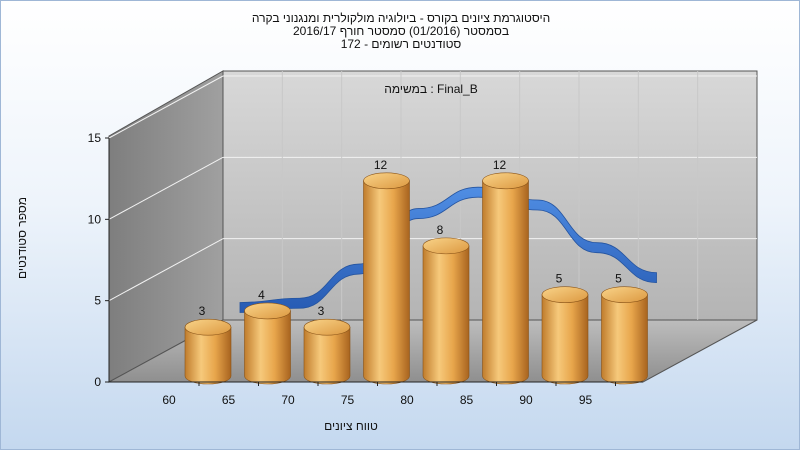 The height and width of the screenshot is (451, 800). What do you see at coordinates (467, 400) in the screenshot?
I see `x-tick-label: 85` at bounding box center [467, 400].